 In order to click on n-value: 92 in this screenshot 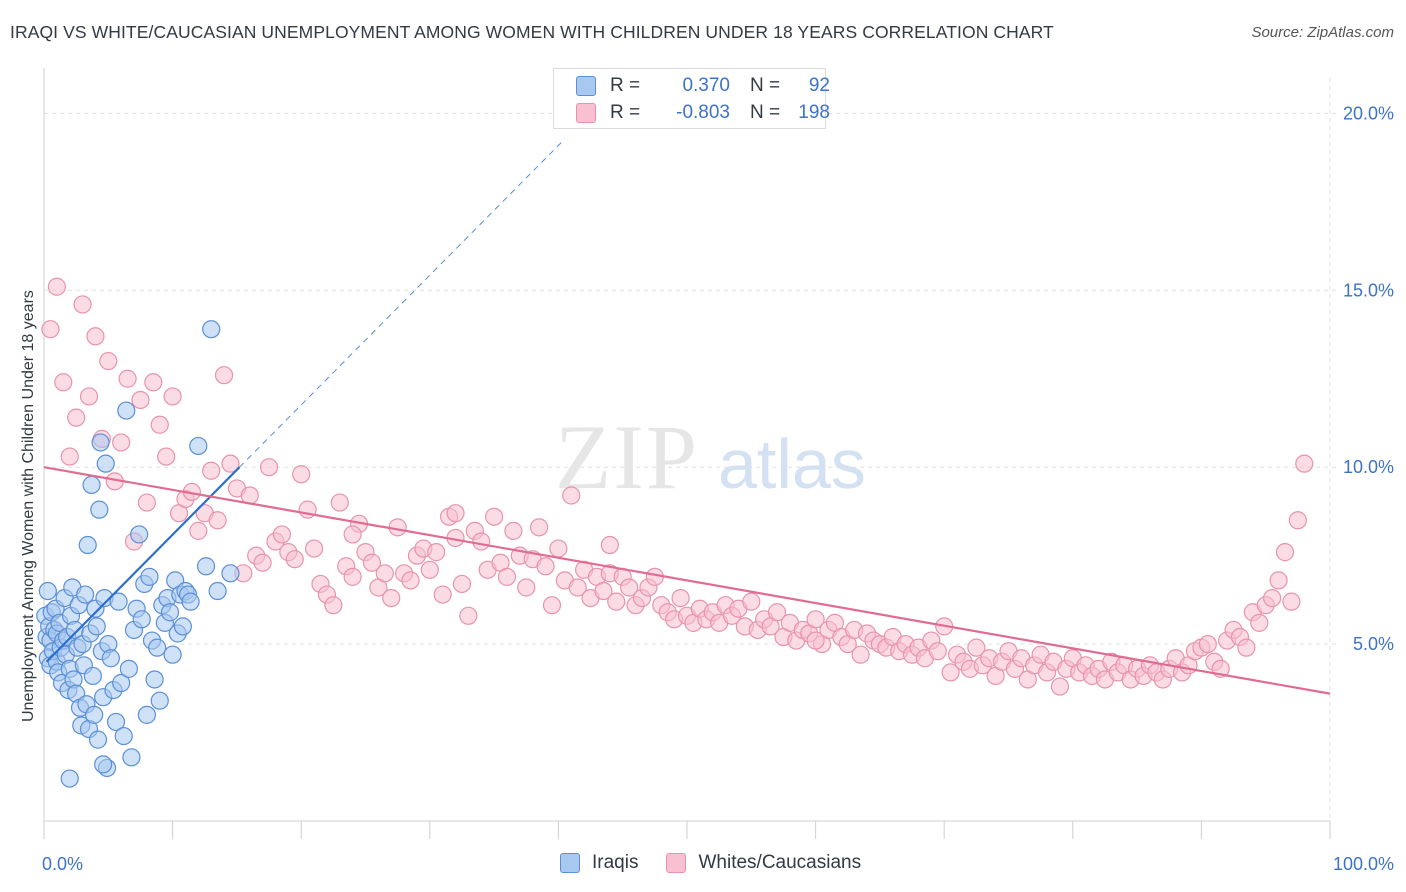, I will do `click(819, 85)`.